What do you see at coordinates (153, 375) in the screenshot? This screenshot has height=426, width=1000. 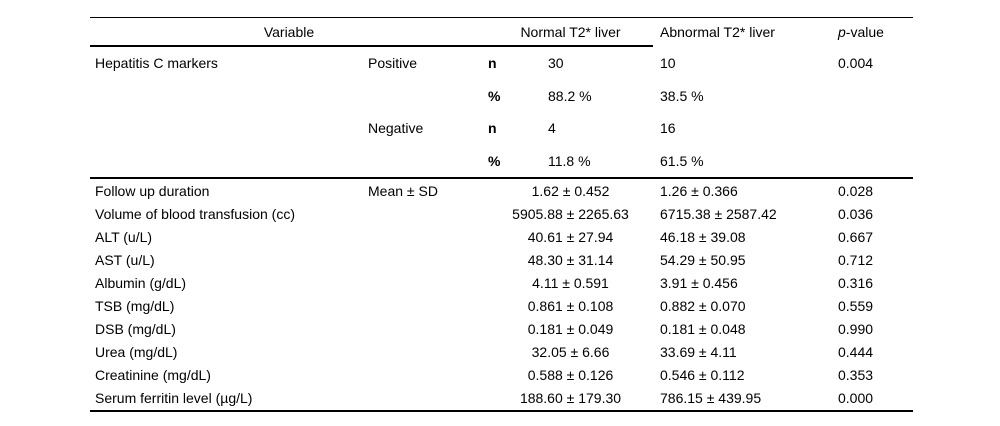 I see `cell-variable: Creatinine (mg/dL)` at bounding box center [153, 375].